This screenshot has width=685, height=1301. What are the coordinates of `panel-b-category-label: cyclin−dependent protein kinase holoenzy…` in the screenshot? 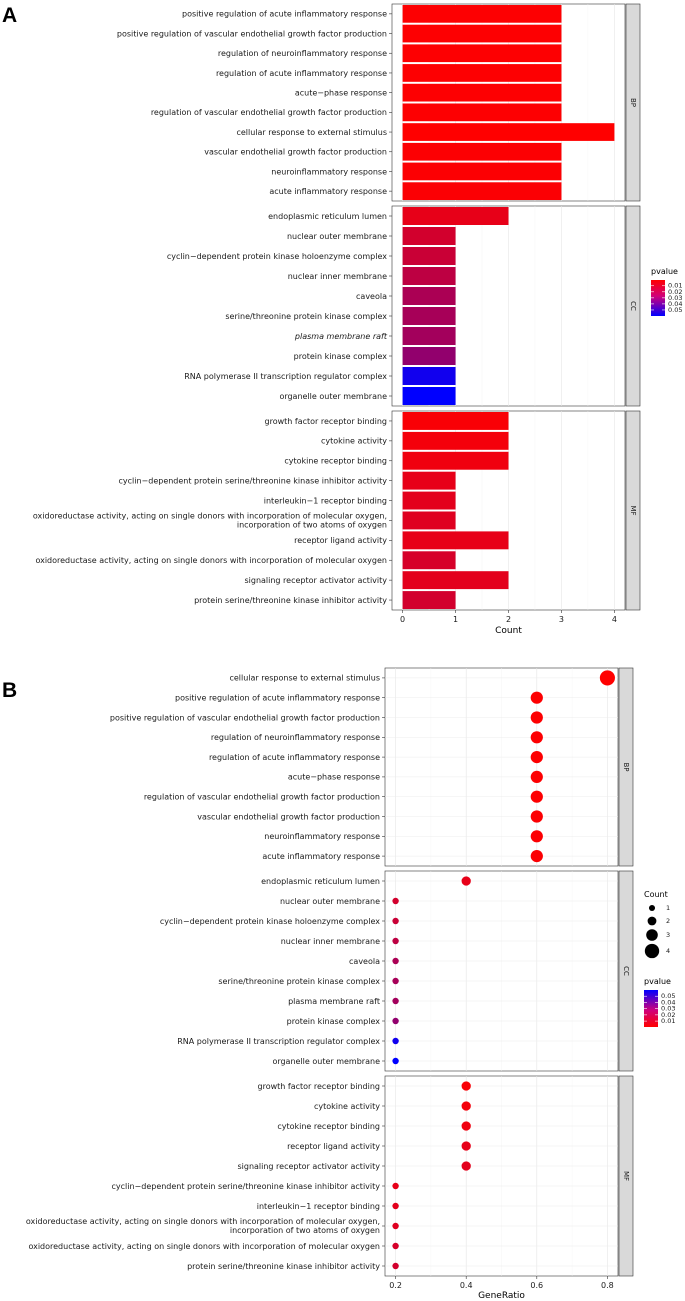 It's located at (270, 921).